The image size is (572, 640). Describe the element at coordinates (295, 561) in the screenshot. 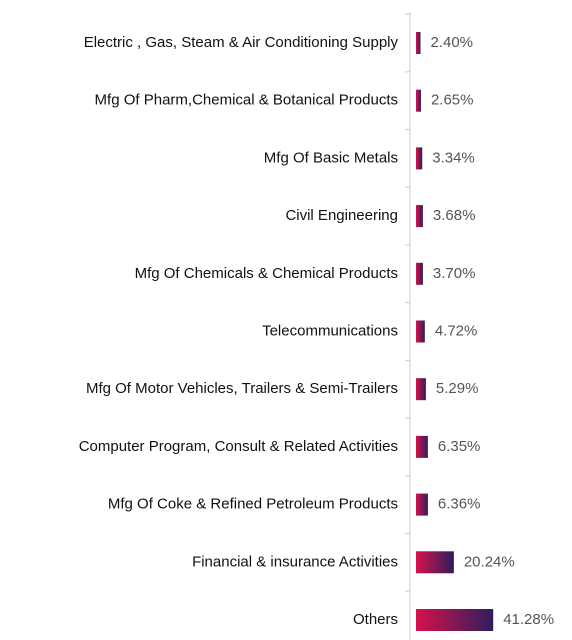

I see `category-label: Financial & insurance Activities` at that location.